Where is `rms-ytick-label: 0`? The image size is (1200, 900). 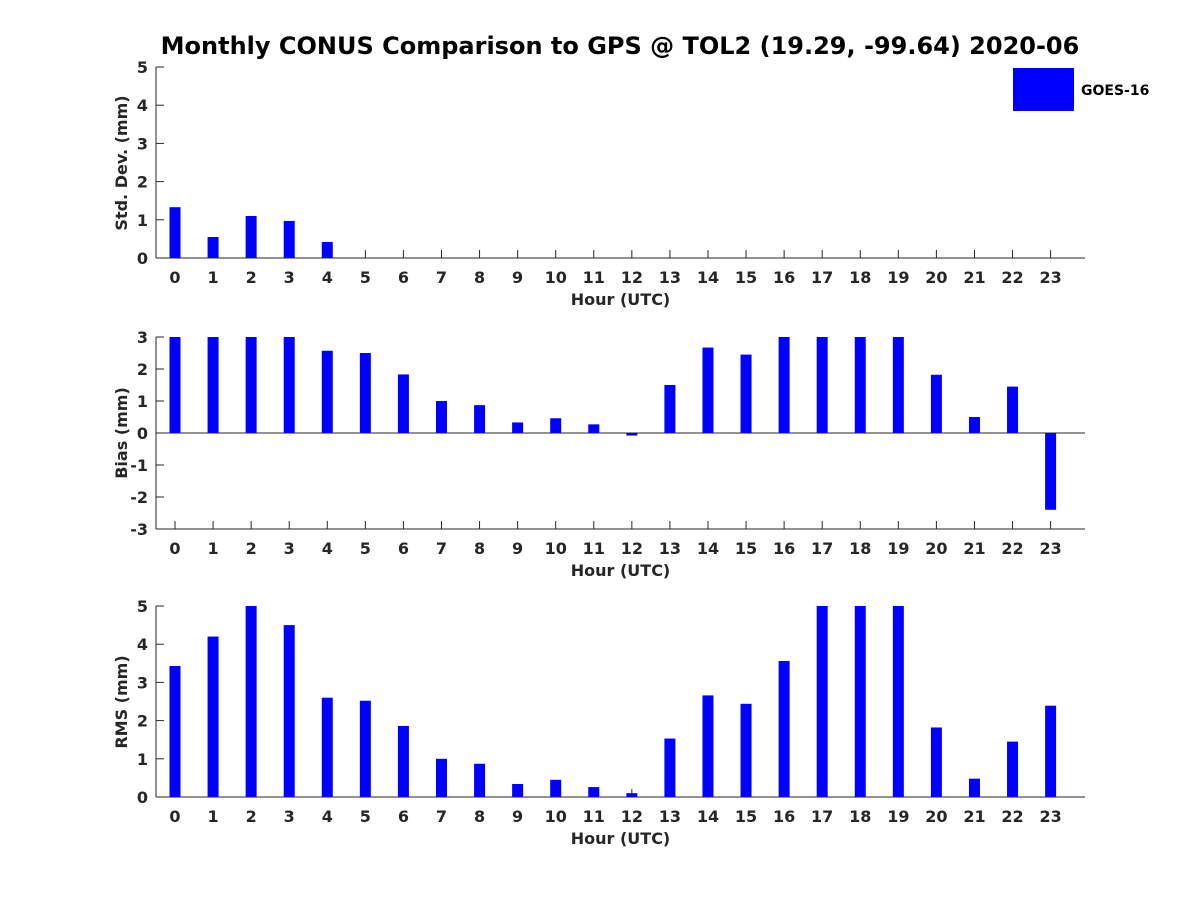 rms-ytick-label: 0 is located at coordinates (142, 797).